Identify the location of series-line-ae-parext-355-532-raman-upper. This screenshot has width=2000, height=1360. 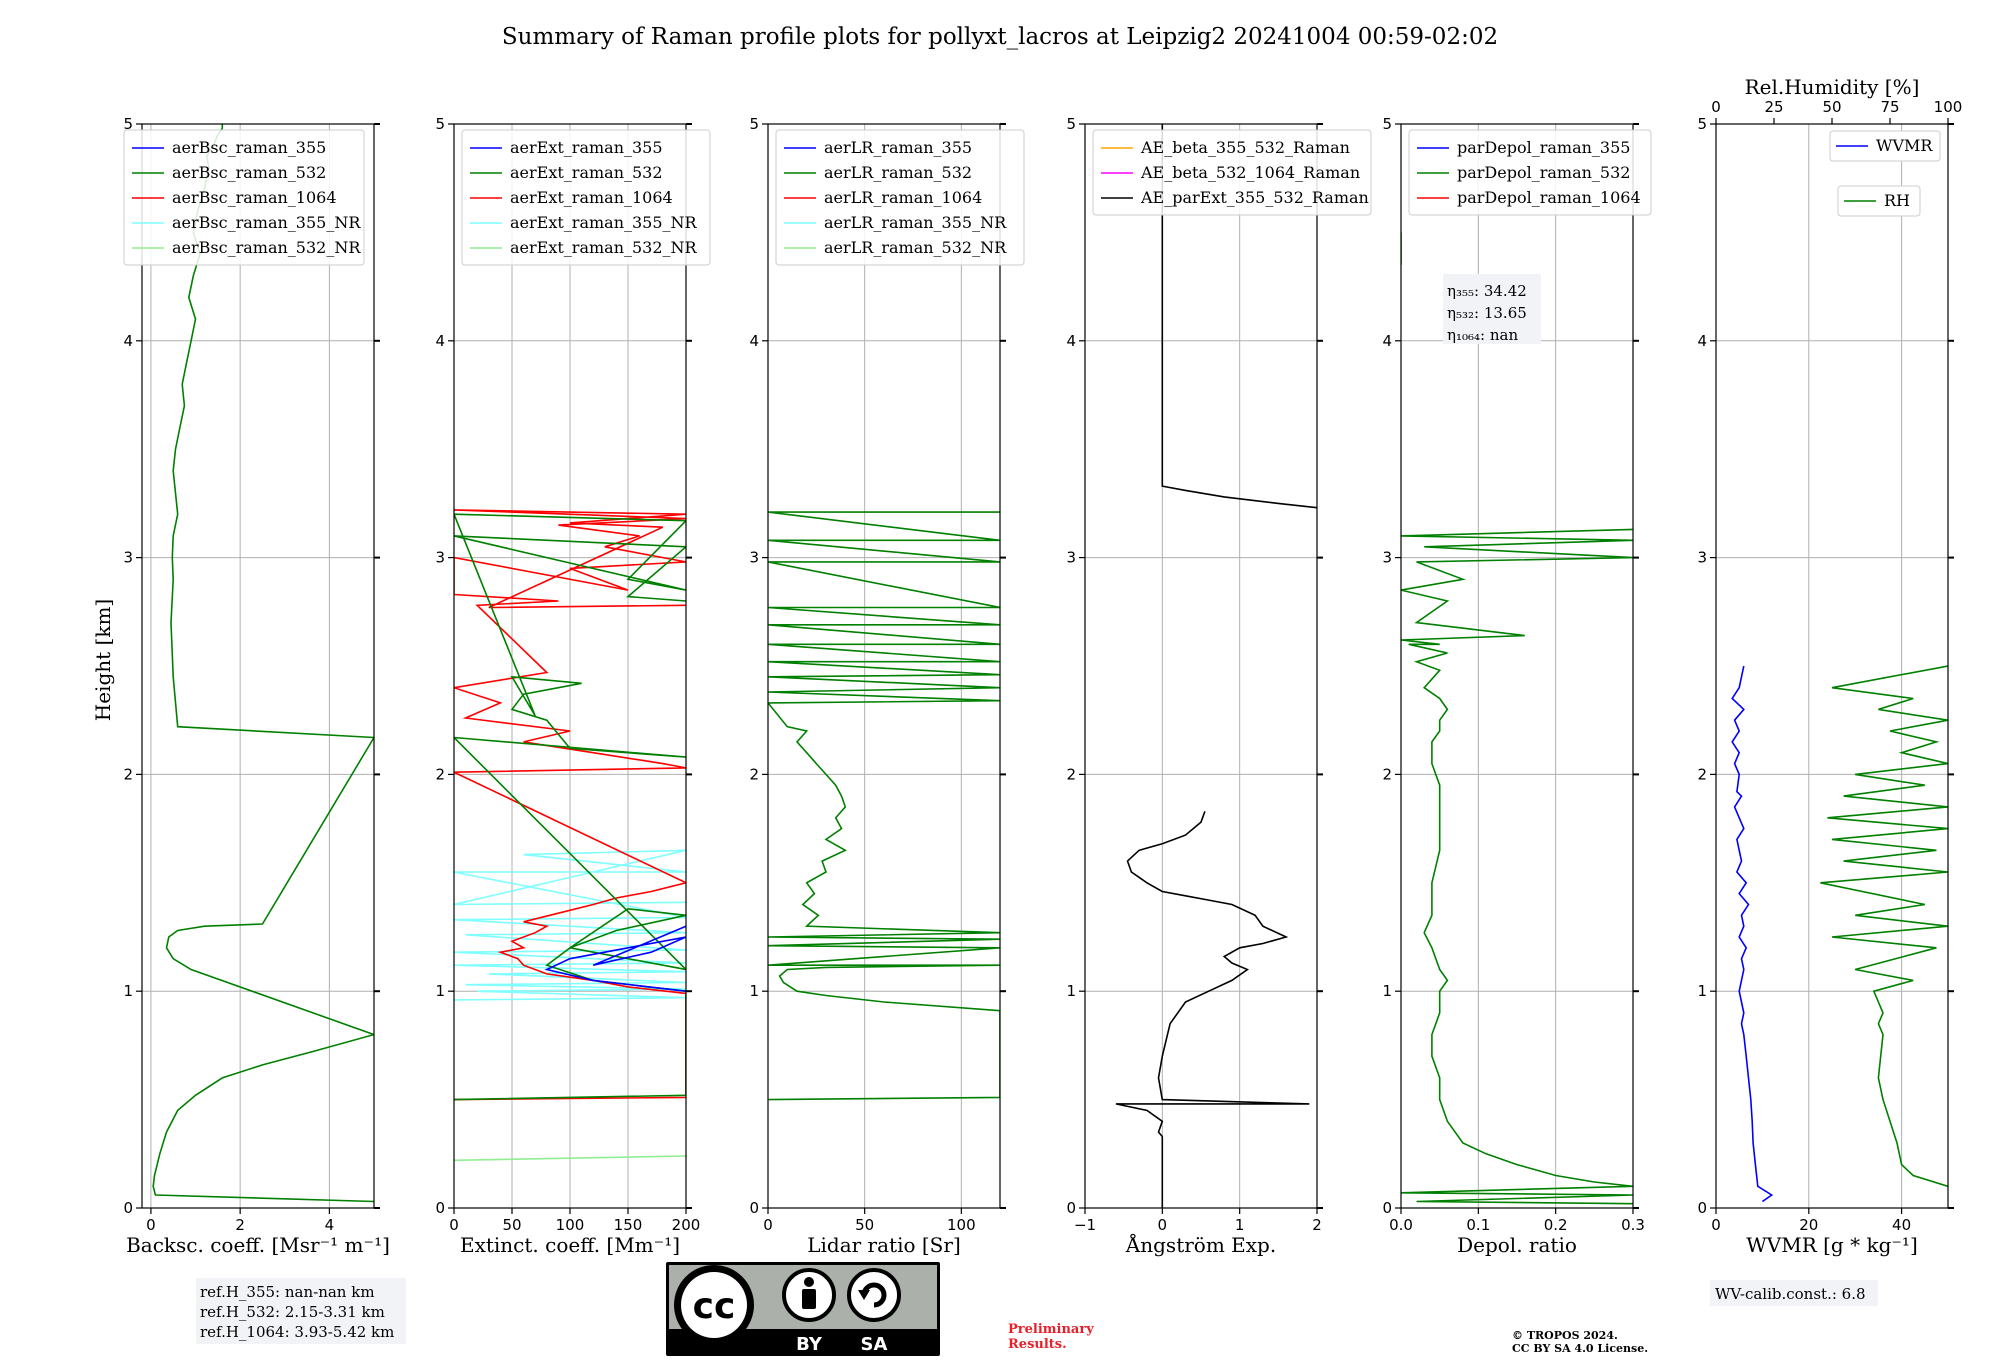
(1239, 316).